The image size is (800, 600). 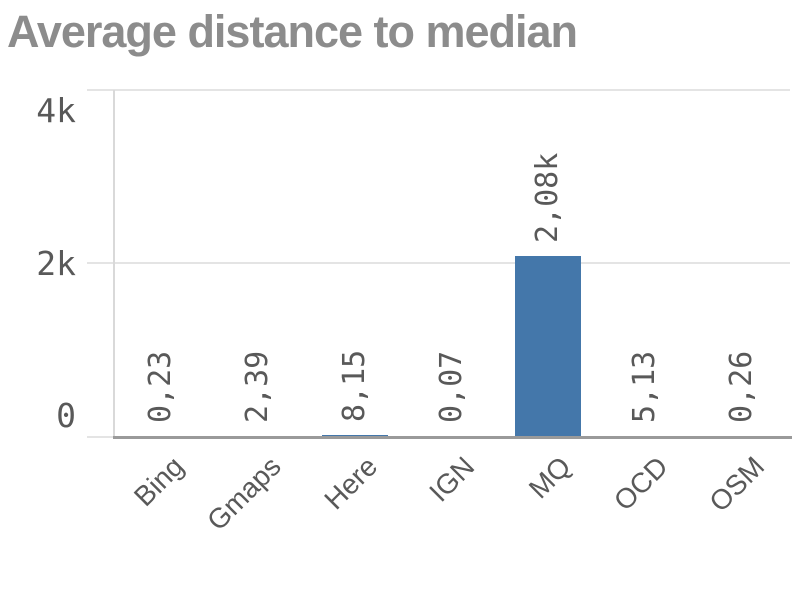 What do you see at coordinates (644, 386) in the screenshot?
I see `value-label-OCD: 5,13` at bounding box center [644, 386].